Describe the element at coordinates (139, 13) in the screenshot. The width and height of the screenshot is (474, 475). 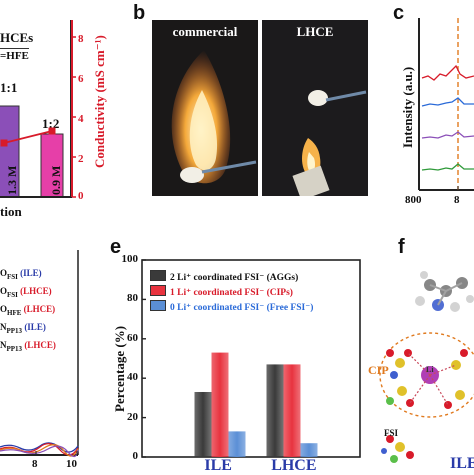
I see `panel-b-letter: b` at that location.